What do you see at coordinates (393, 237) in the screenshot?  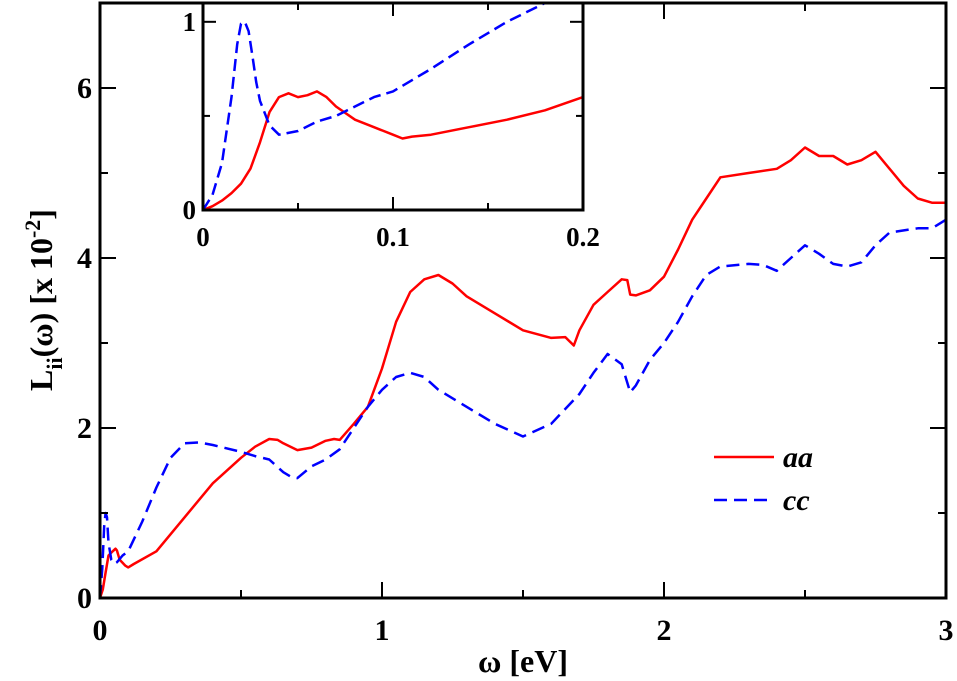 I see `inset-x-tick-label: 0.1` at bounding box center [393, 237].